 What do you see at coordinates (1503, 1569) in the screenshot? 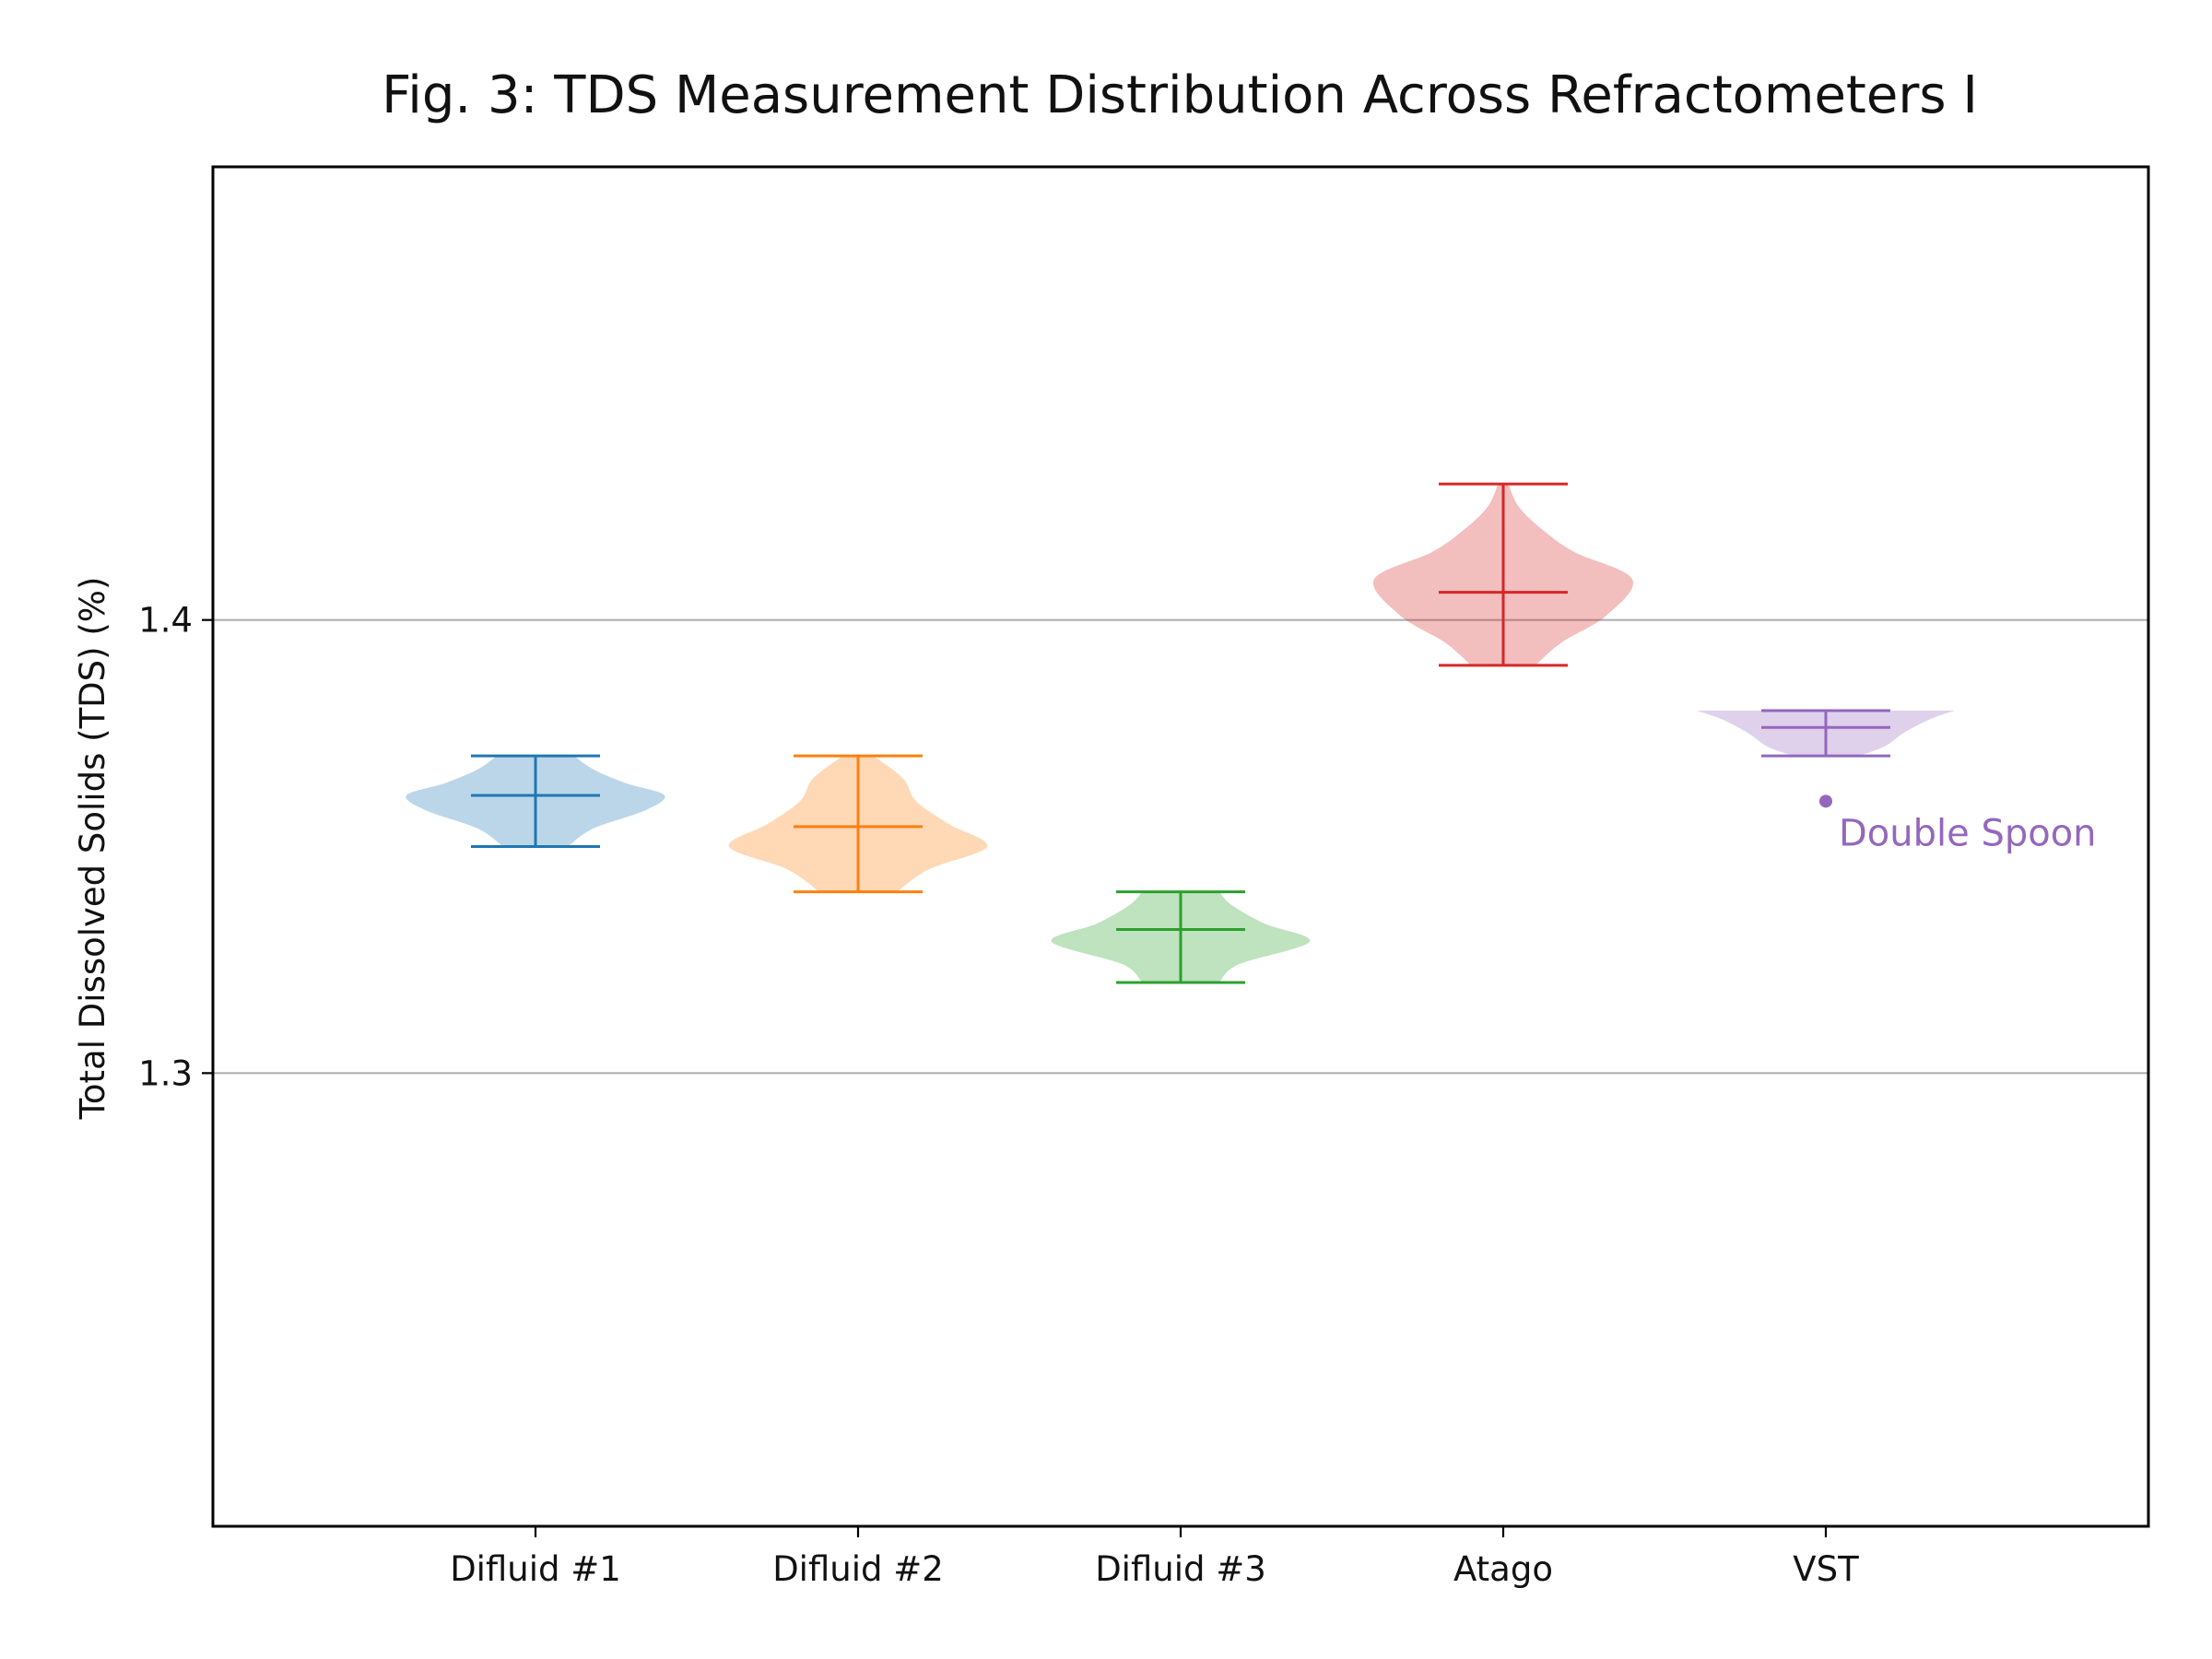
I see `x-tick-label: Atago` at bounding box center [1503, 1569].